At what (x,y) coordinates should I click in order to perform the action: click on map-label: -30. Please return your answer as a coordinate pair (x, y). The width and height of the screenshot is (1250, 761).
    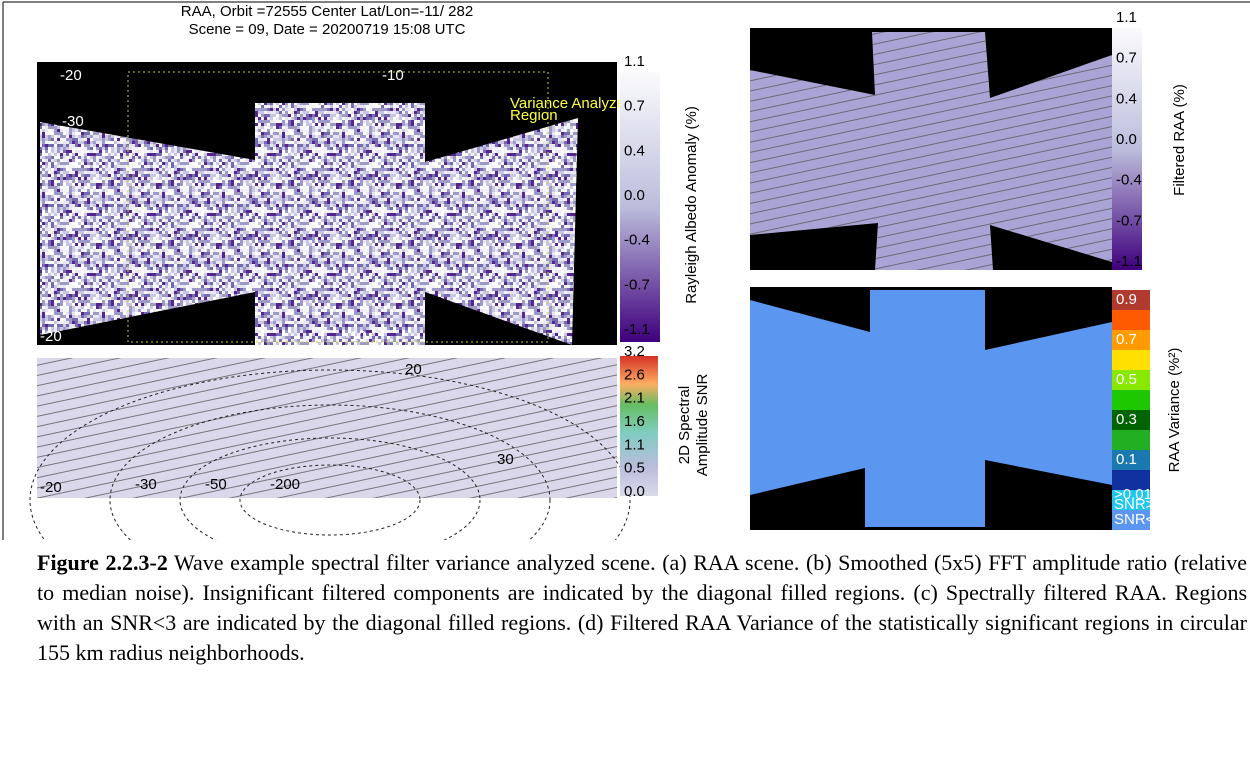
    Looking at the image, I should click on (73, 121).